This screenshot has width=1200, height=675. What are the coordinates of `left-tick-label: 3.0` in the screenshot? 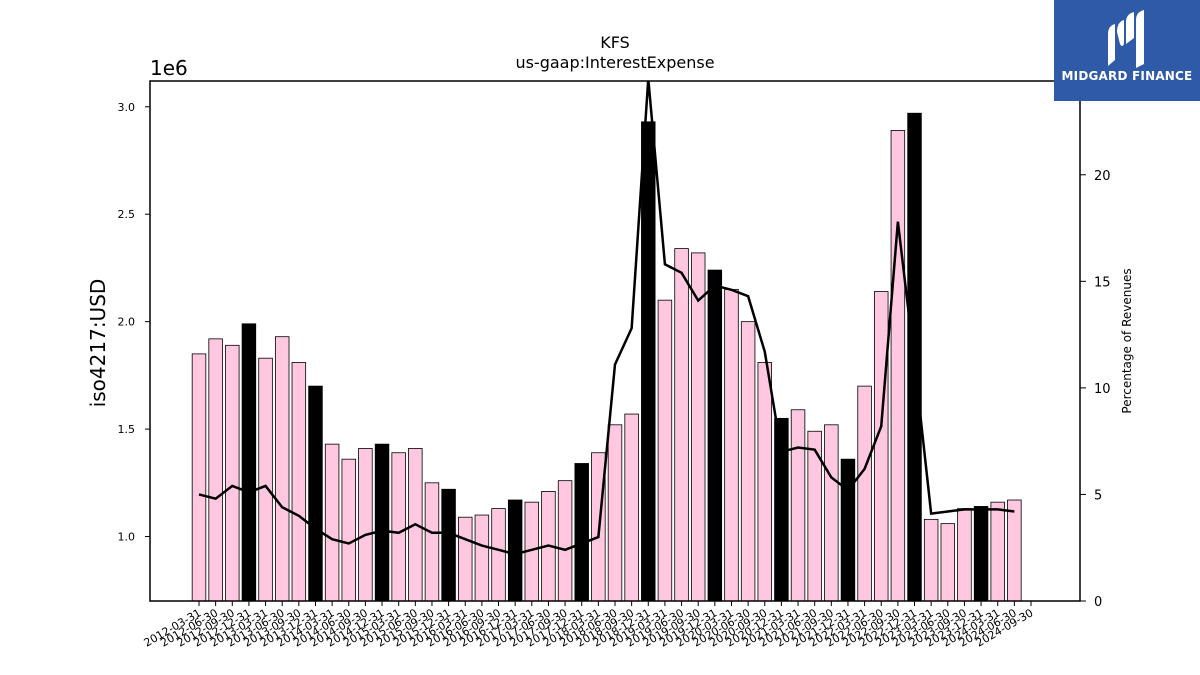 It's located at (127, 107).